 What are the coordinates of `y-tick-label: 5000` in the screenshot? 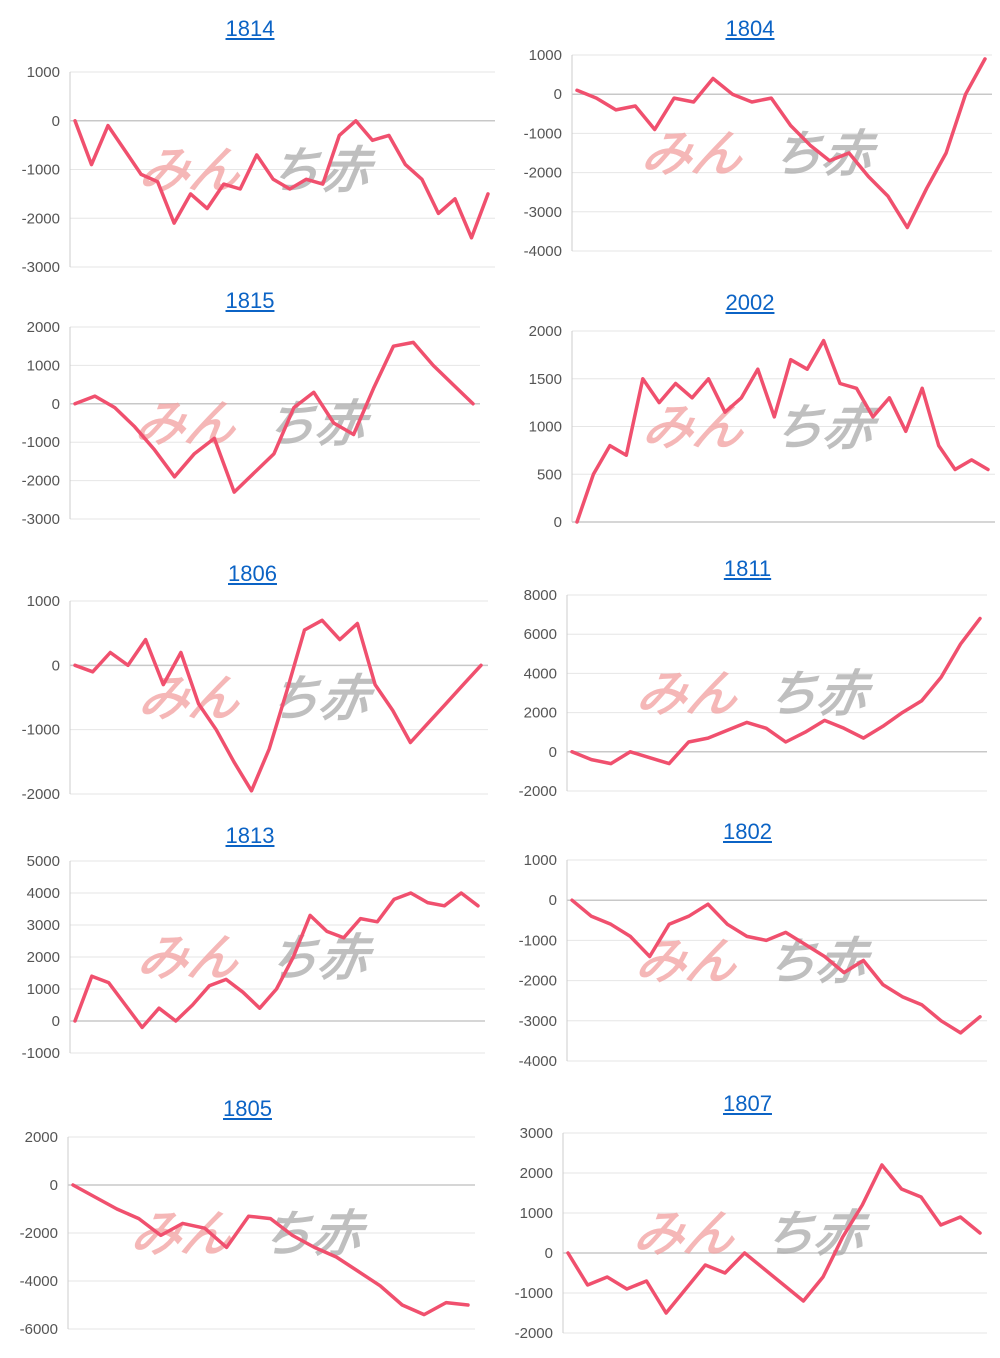 It's located at (43, 861).